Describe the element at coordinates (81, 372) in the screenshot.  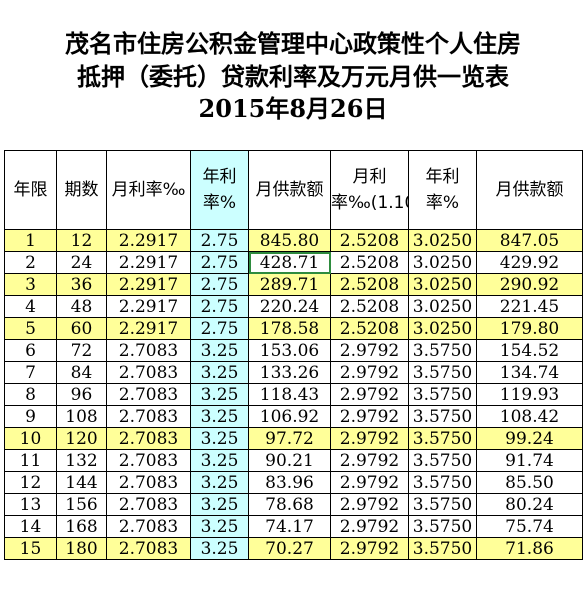
I see `cell-periods: 84` at that location.